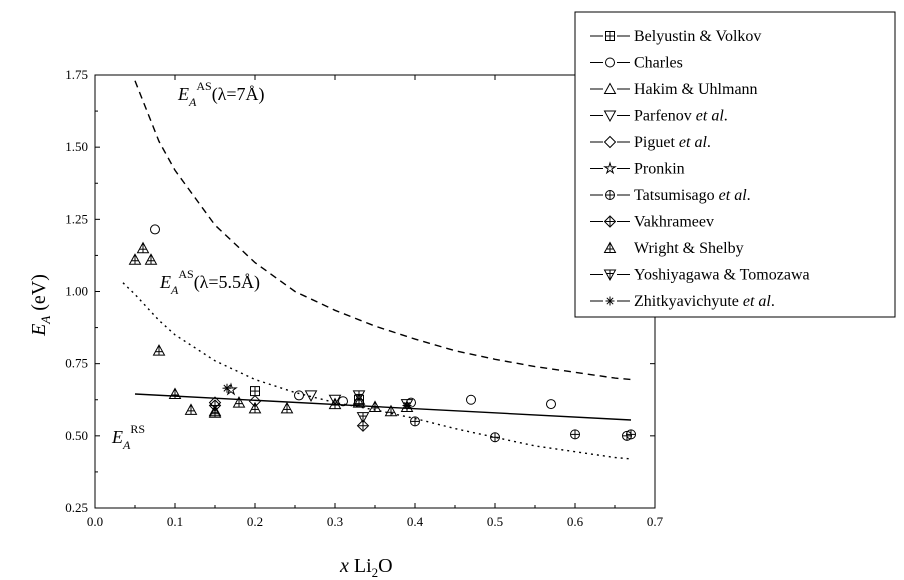 Image resolution: width=904 pixels, height=580 pixels. What do you see at coordinates (76, 507) in the screenshot?
I see `y-tick-label: 0.25` at bounding box center [76, 507].